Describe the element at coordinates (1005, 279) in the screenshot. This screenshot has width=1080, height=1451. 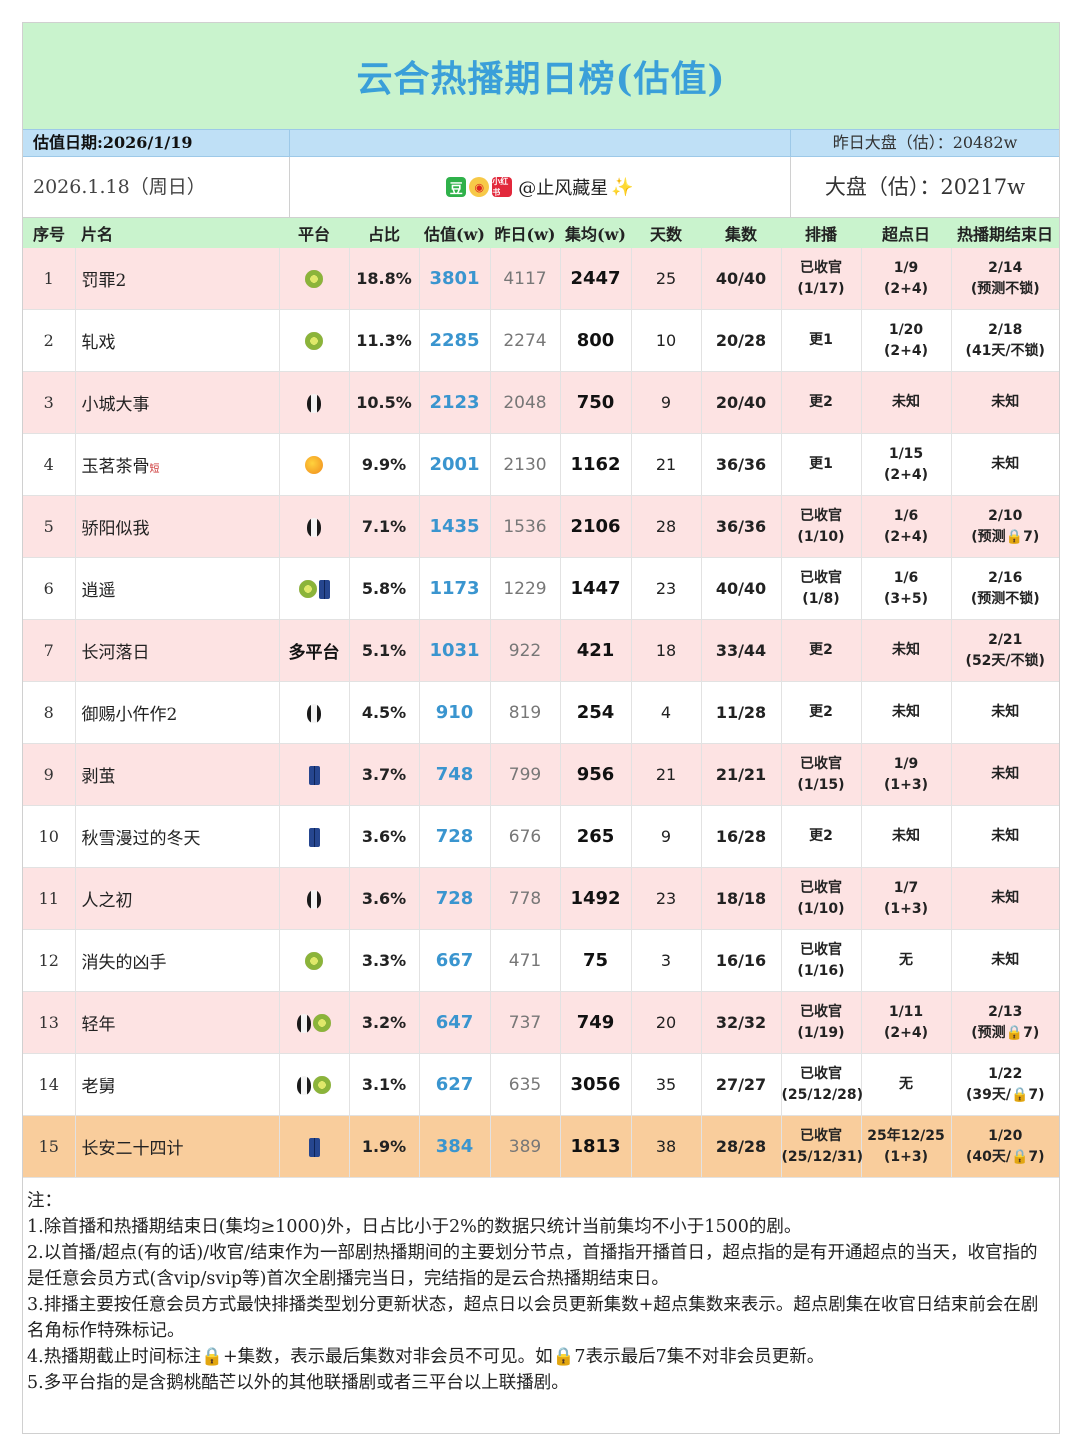
I see `end-day-cell: 2/14 (预测不锁)` at that location.